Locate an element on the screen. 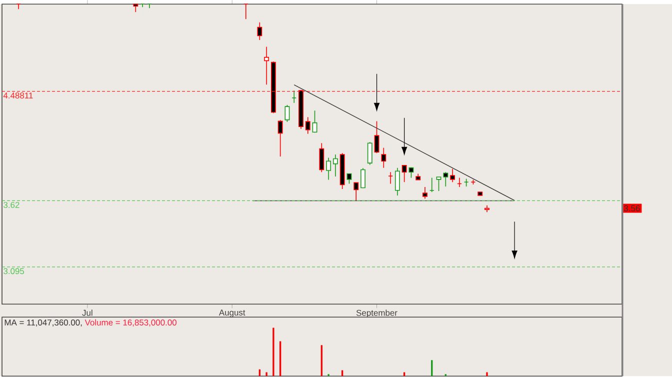 This screenshot has width=672, height=377. ref-line-label: 4.48811 is located at coordinates (18, 95).